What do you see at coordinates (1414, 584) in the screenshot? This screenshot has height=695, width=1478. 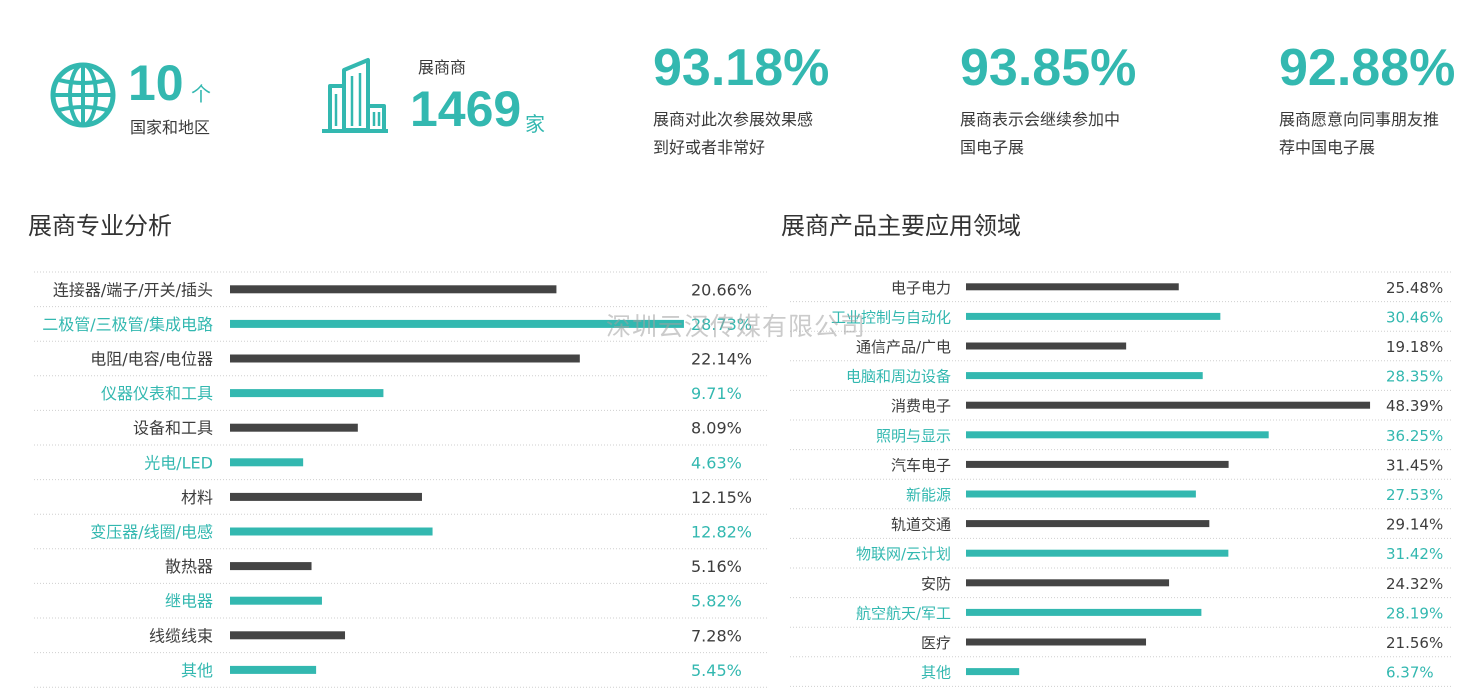 I see `value-label: 24.32%` at bounding box center [1414, 584].